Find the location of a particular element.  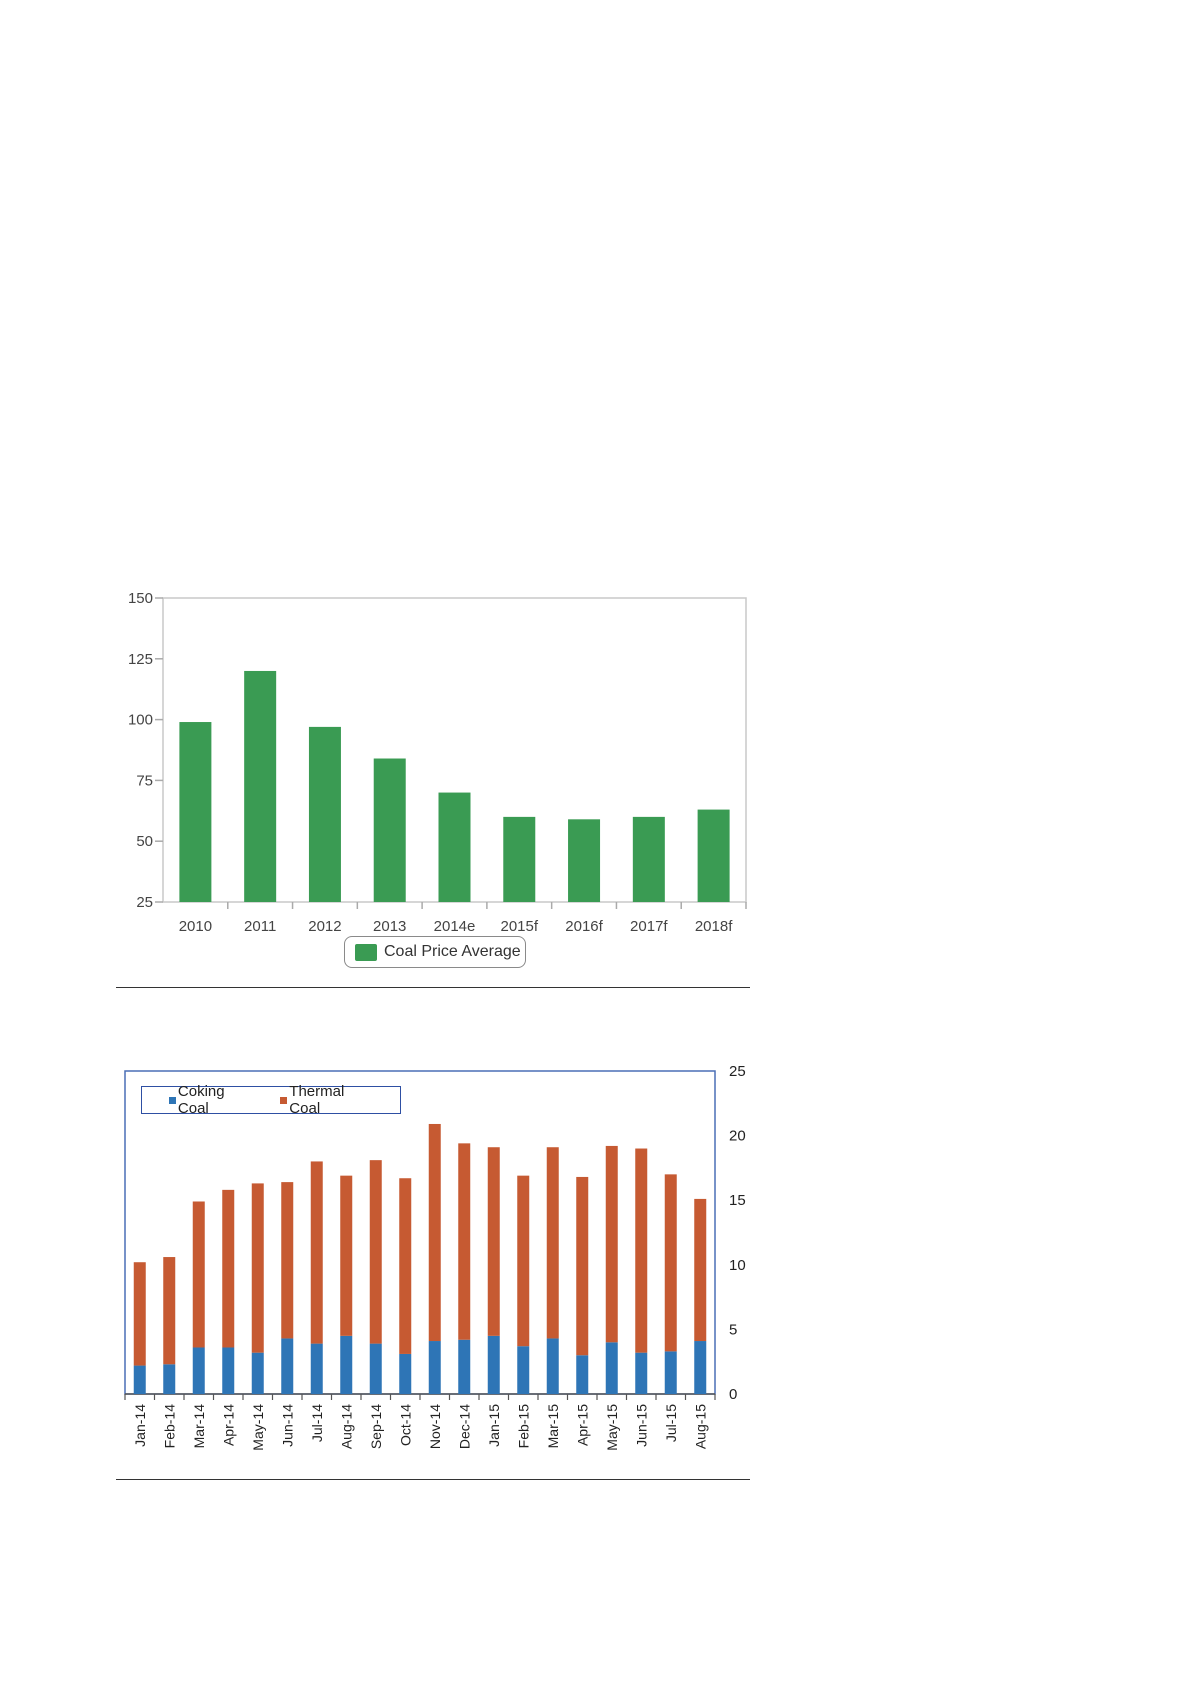

x-tick-label: 2012 is located at coordinates (324, 926).